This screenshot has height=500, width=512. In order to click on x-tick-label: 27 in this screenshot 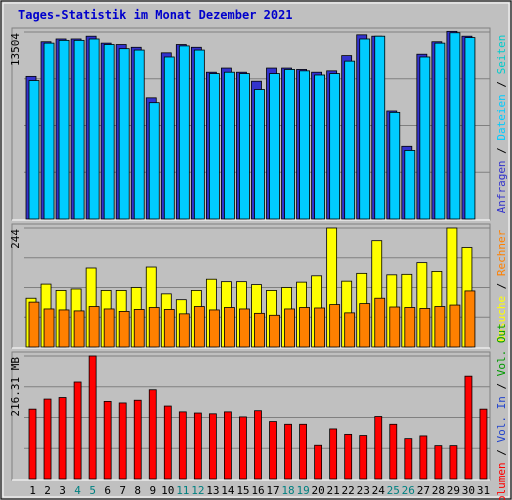, I will do `click(423, 490)`.